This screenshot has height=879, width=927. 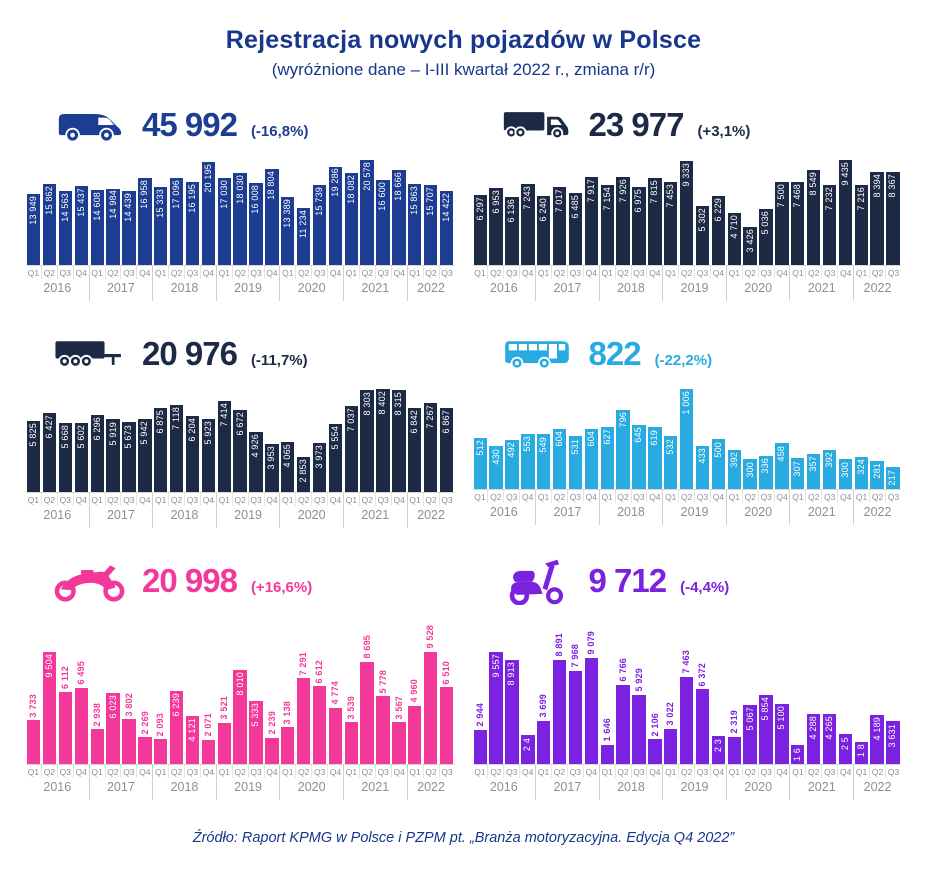 What do you see at coordinates (782, 212) in the screenshot?
I see `bar-slot: 7 500` at bounding box center [782, 212].